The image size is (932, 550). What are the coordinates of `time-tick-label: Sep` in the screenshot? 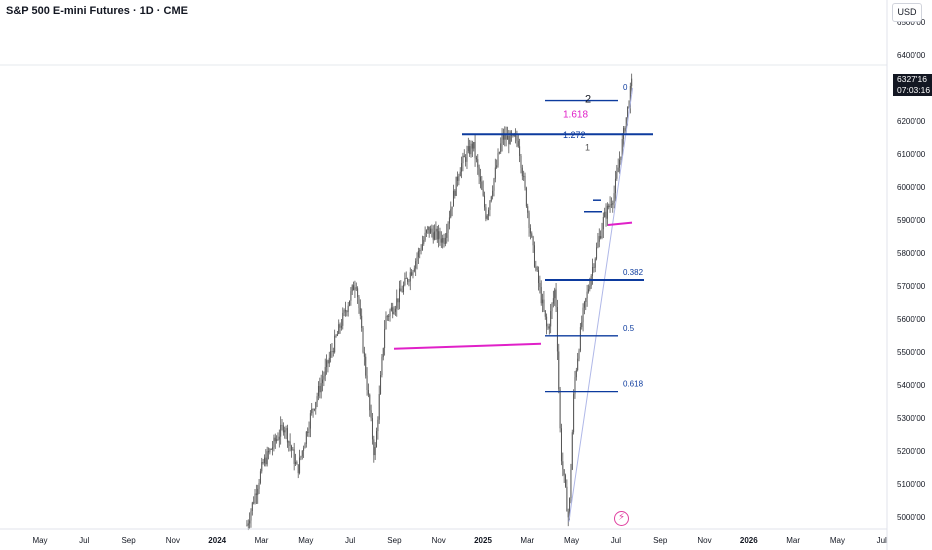 It's located at (660, 540).